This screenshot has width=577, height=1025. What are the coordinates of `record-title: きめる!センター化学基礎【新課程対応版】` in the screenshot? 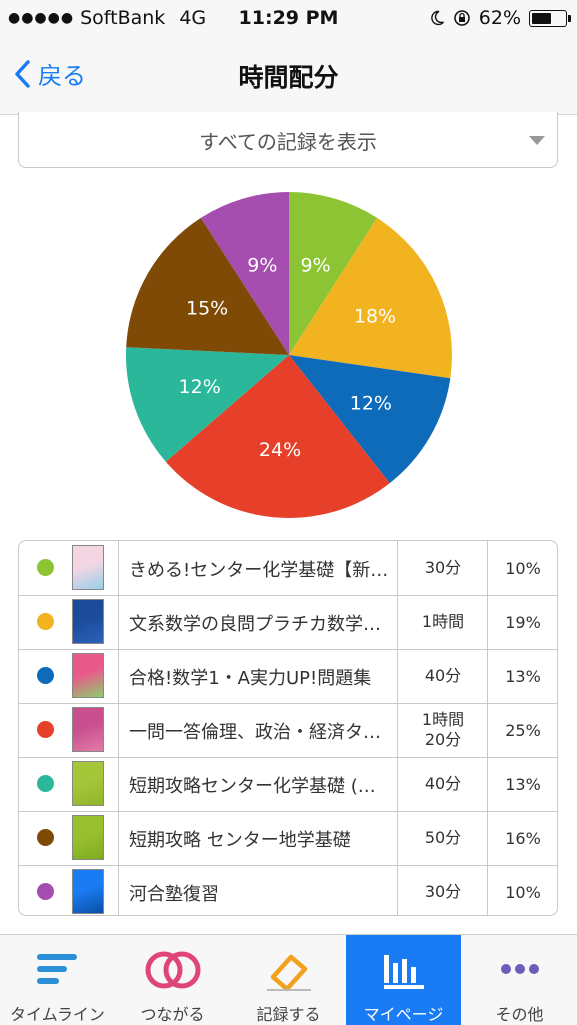 It's located at (259, 570).